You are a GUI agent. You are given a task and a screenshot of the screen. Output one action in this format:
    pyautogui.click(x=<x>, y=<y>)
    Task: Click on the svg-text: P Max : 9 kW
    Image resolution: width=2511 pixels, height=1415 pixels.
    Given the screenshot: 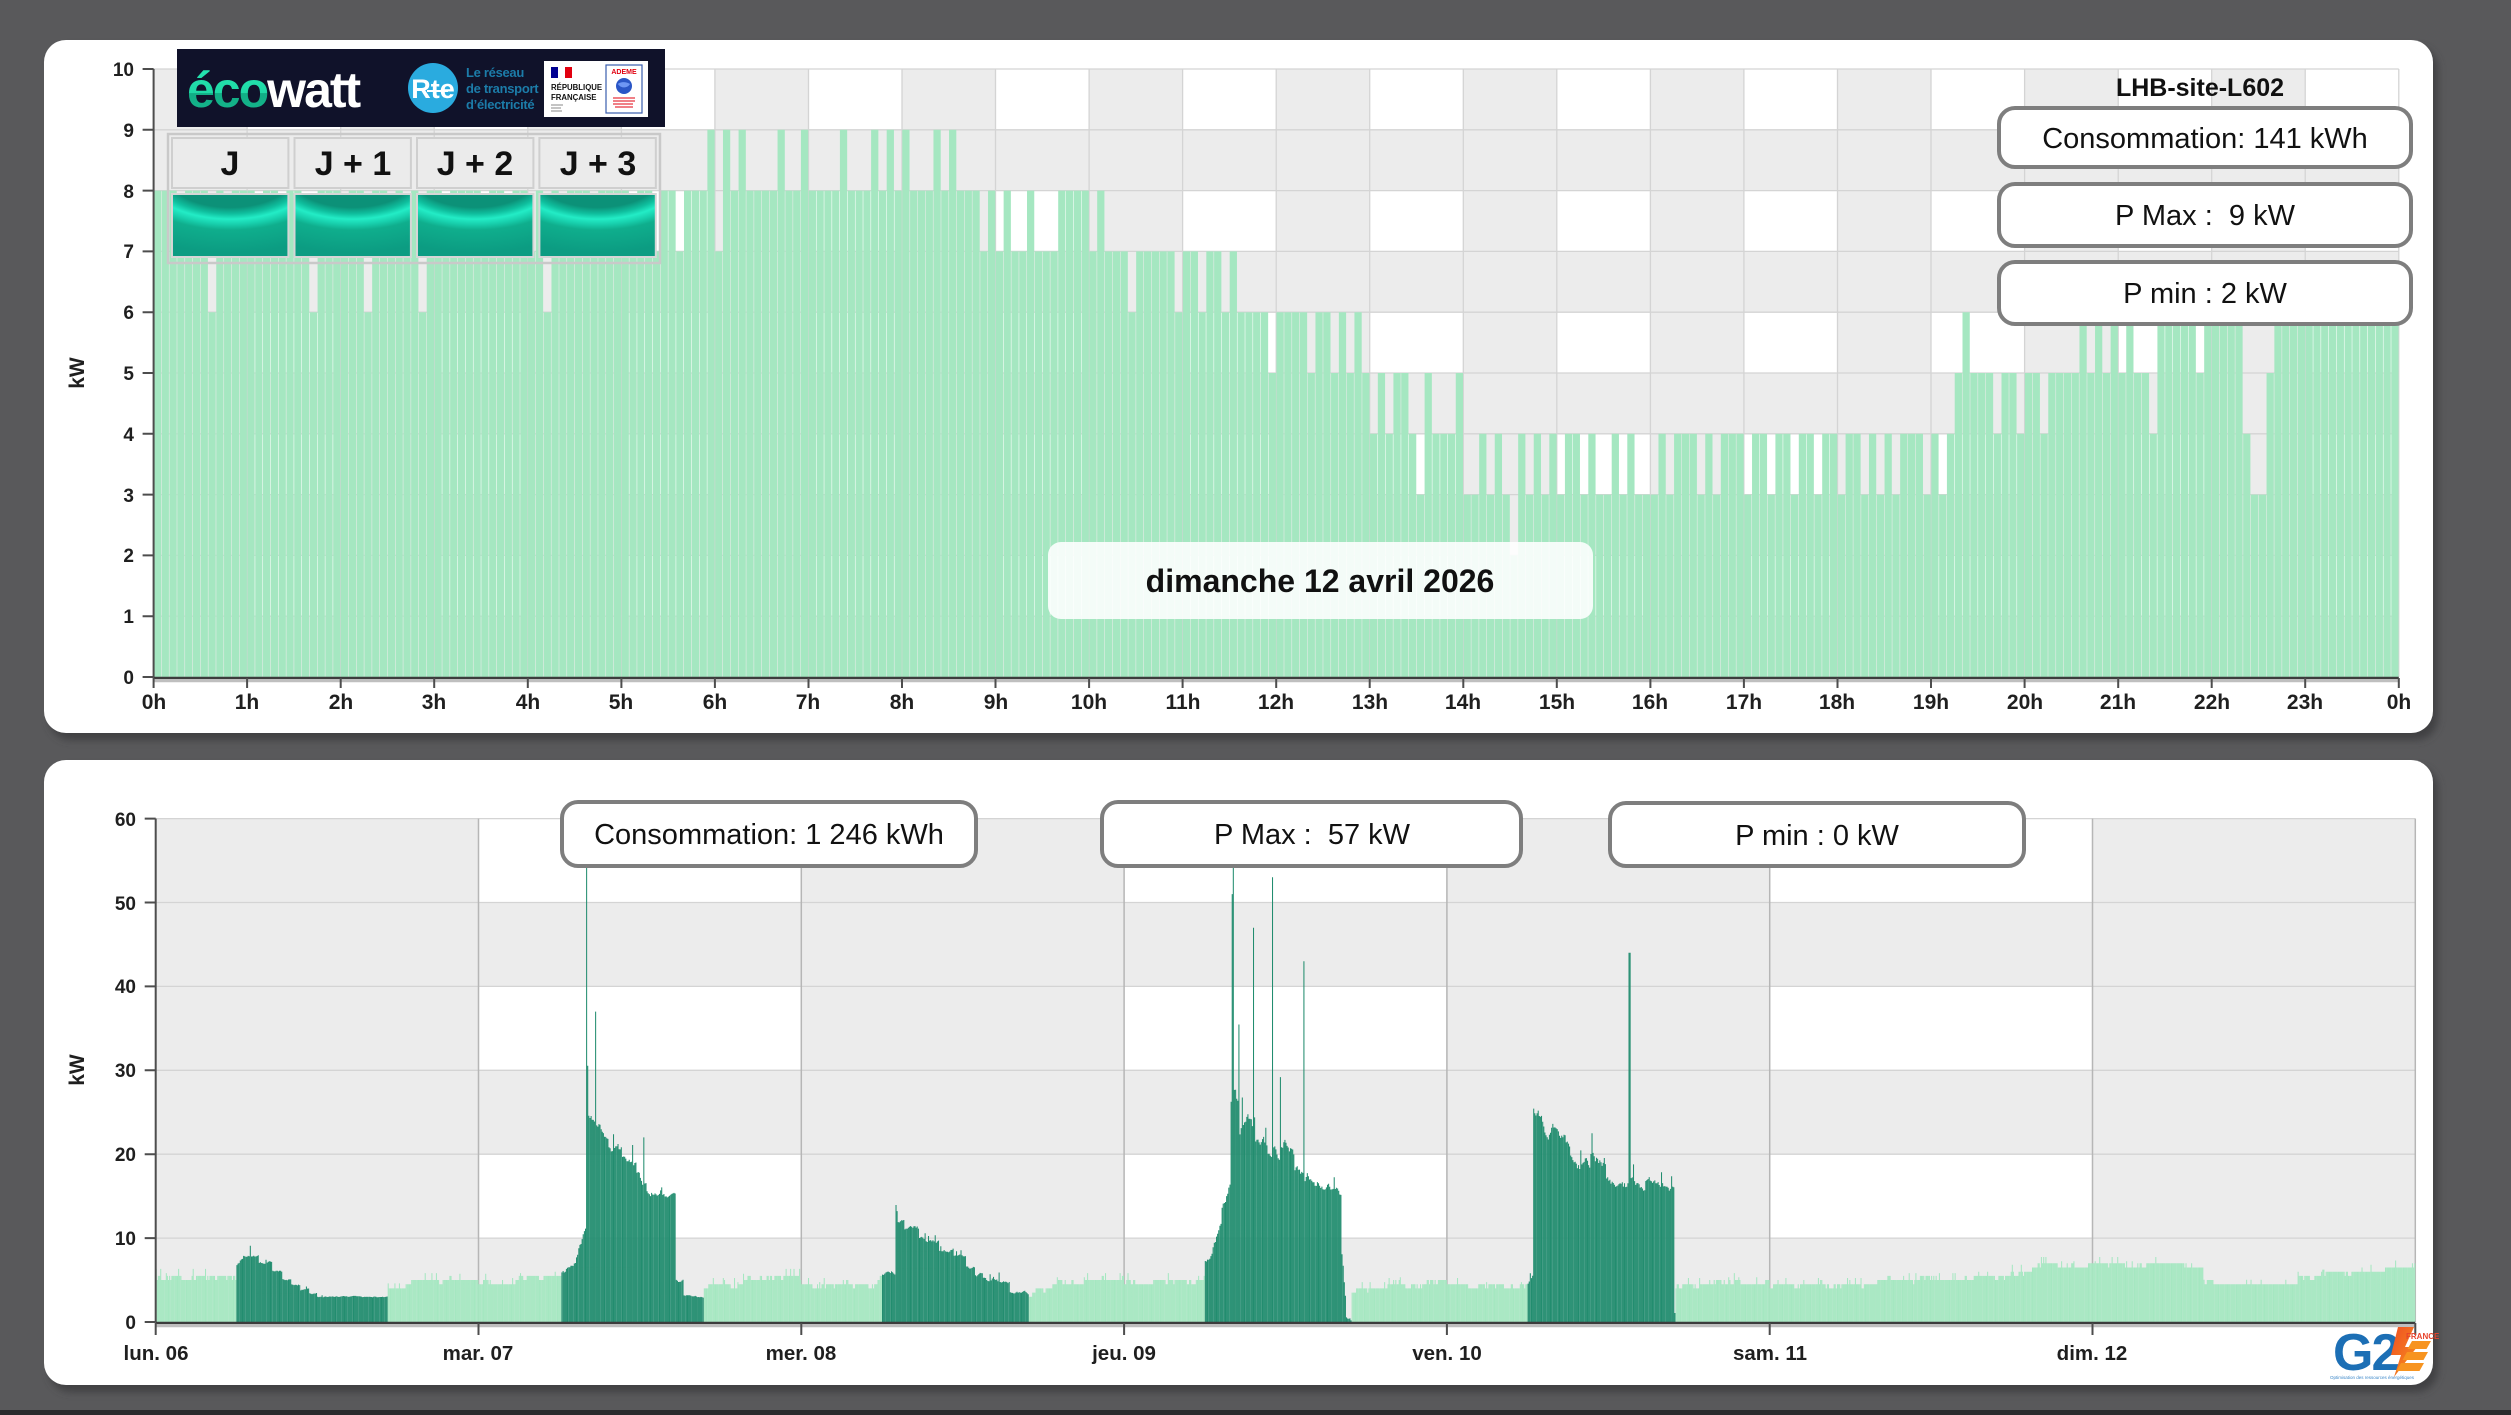 What is the action you would take?
    pyautogui.click(x=2205, y=216)
    